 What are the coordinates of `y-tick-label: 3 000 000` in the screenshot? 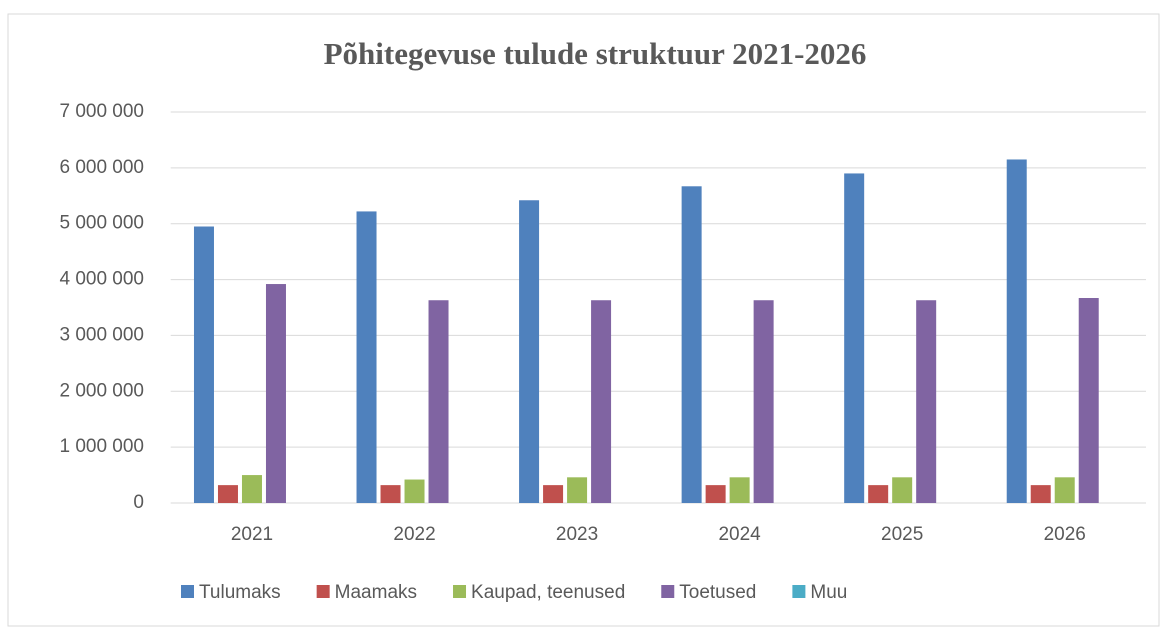 It's located at (101, 334).